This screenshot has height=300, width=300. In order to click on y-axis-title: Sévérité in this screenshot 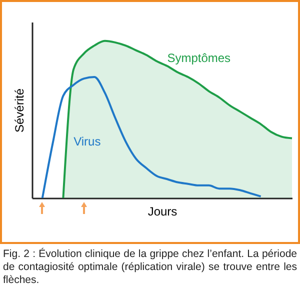, I will do `click(19, 110)`.